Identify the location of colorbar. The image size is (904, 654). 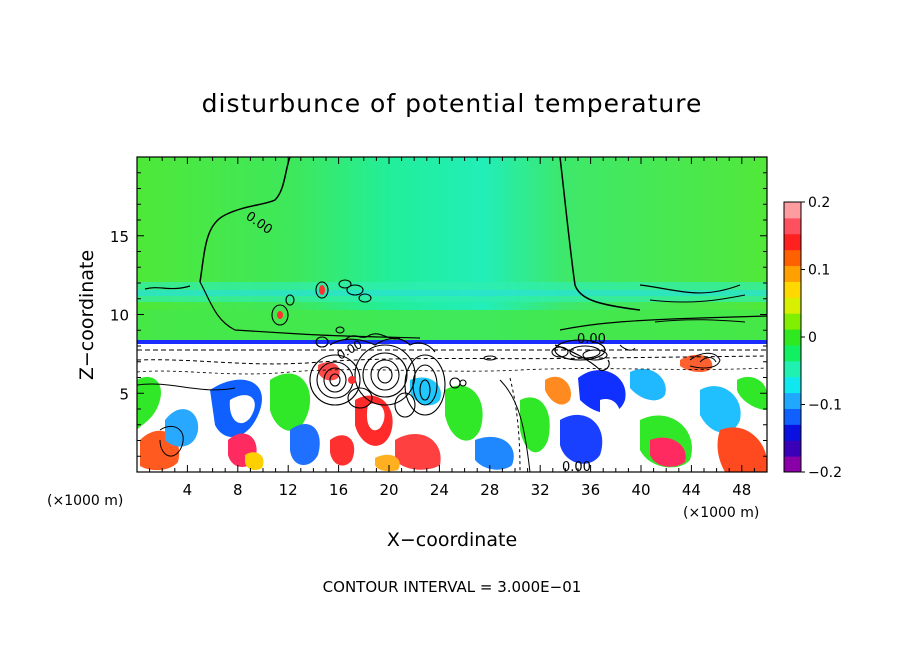
(792, 337).